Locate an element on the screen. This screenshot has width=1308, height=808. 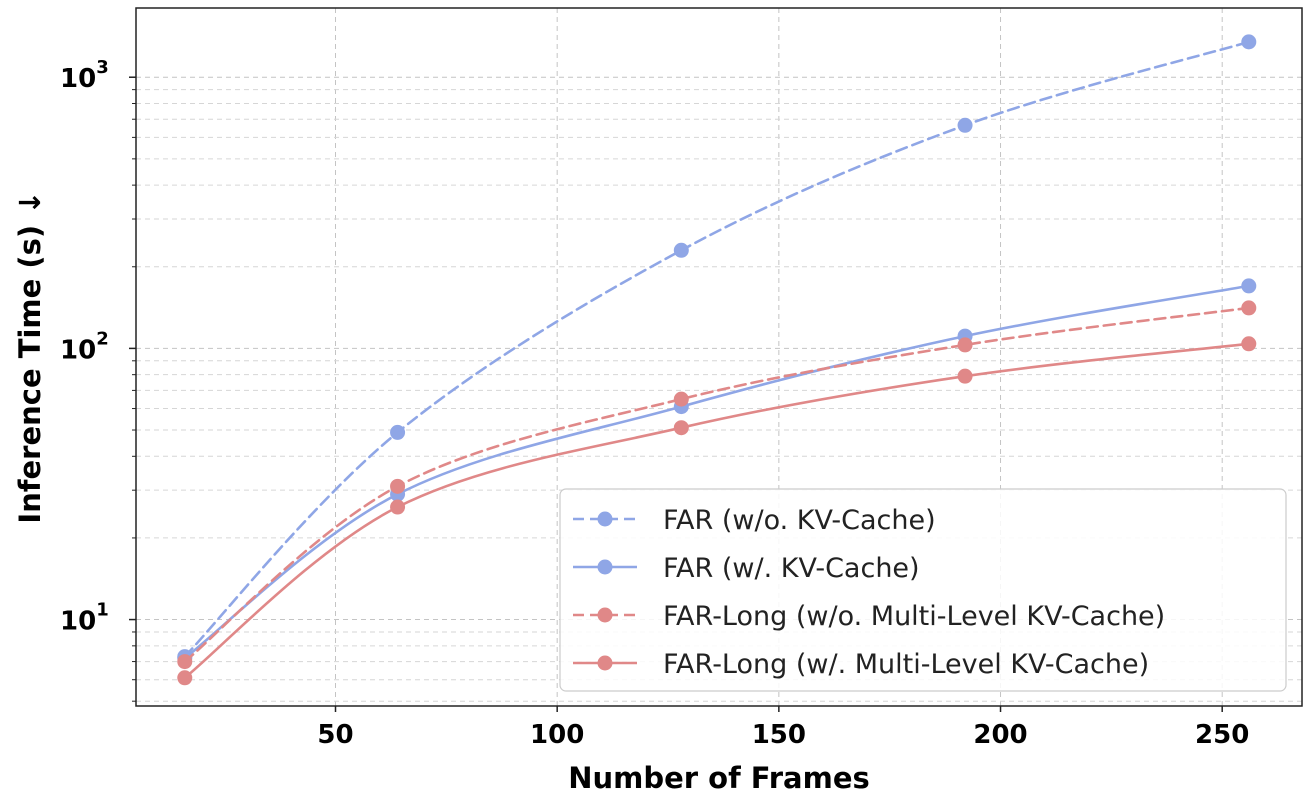
y-tick-label: 10¹ is located at coordinates (84, 618).